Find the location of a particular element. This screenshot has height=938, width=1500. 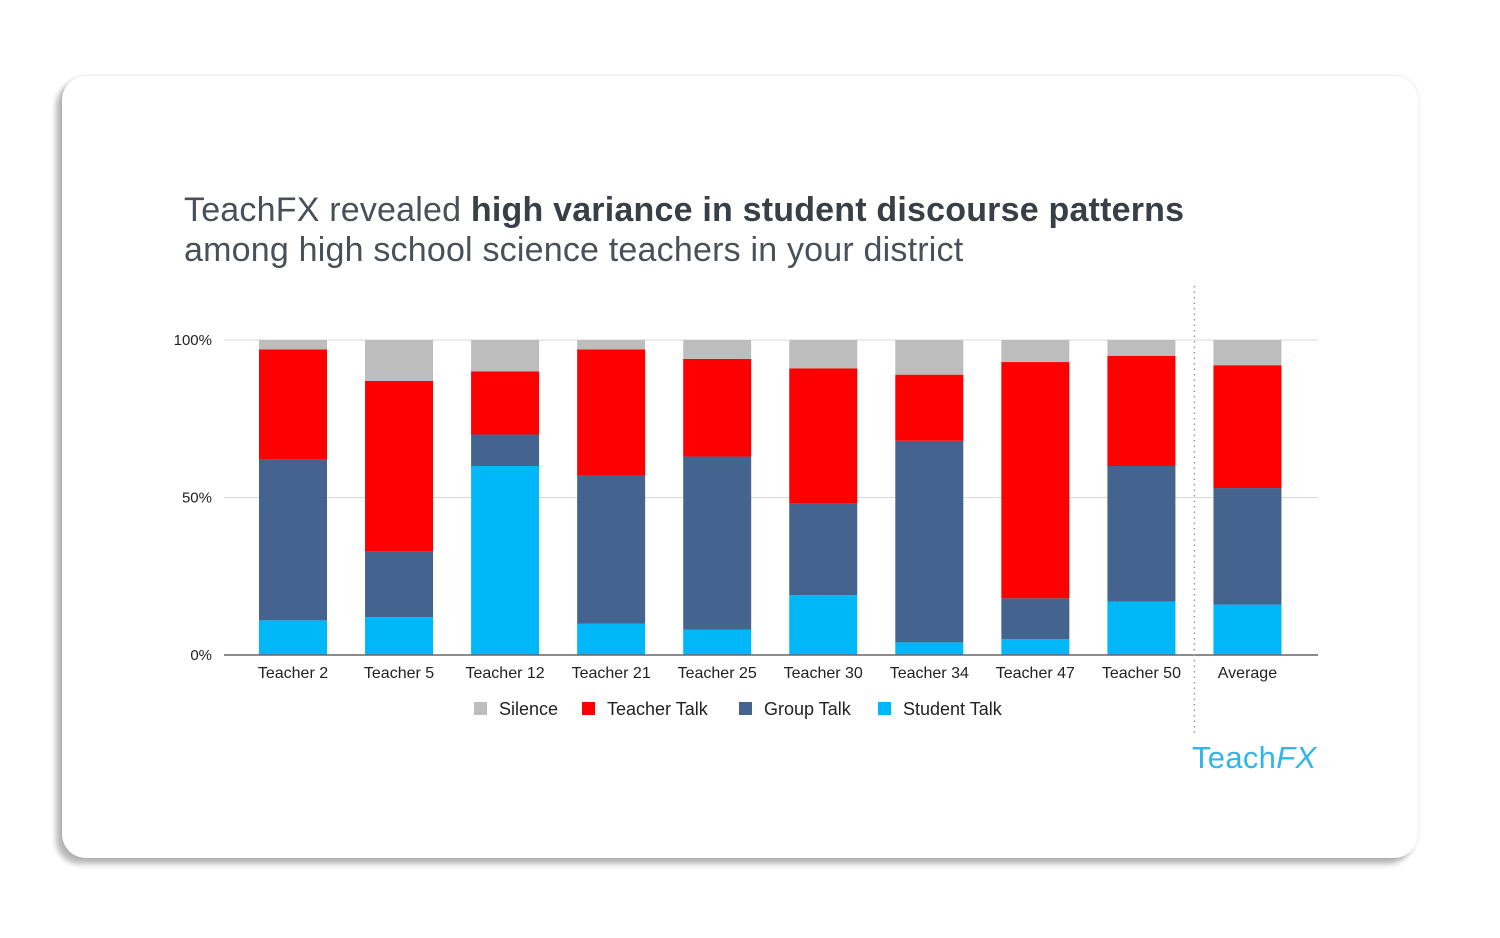

x-tick-label: Teacher 12 is located at coordinates (505, 673).